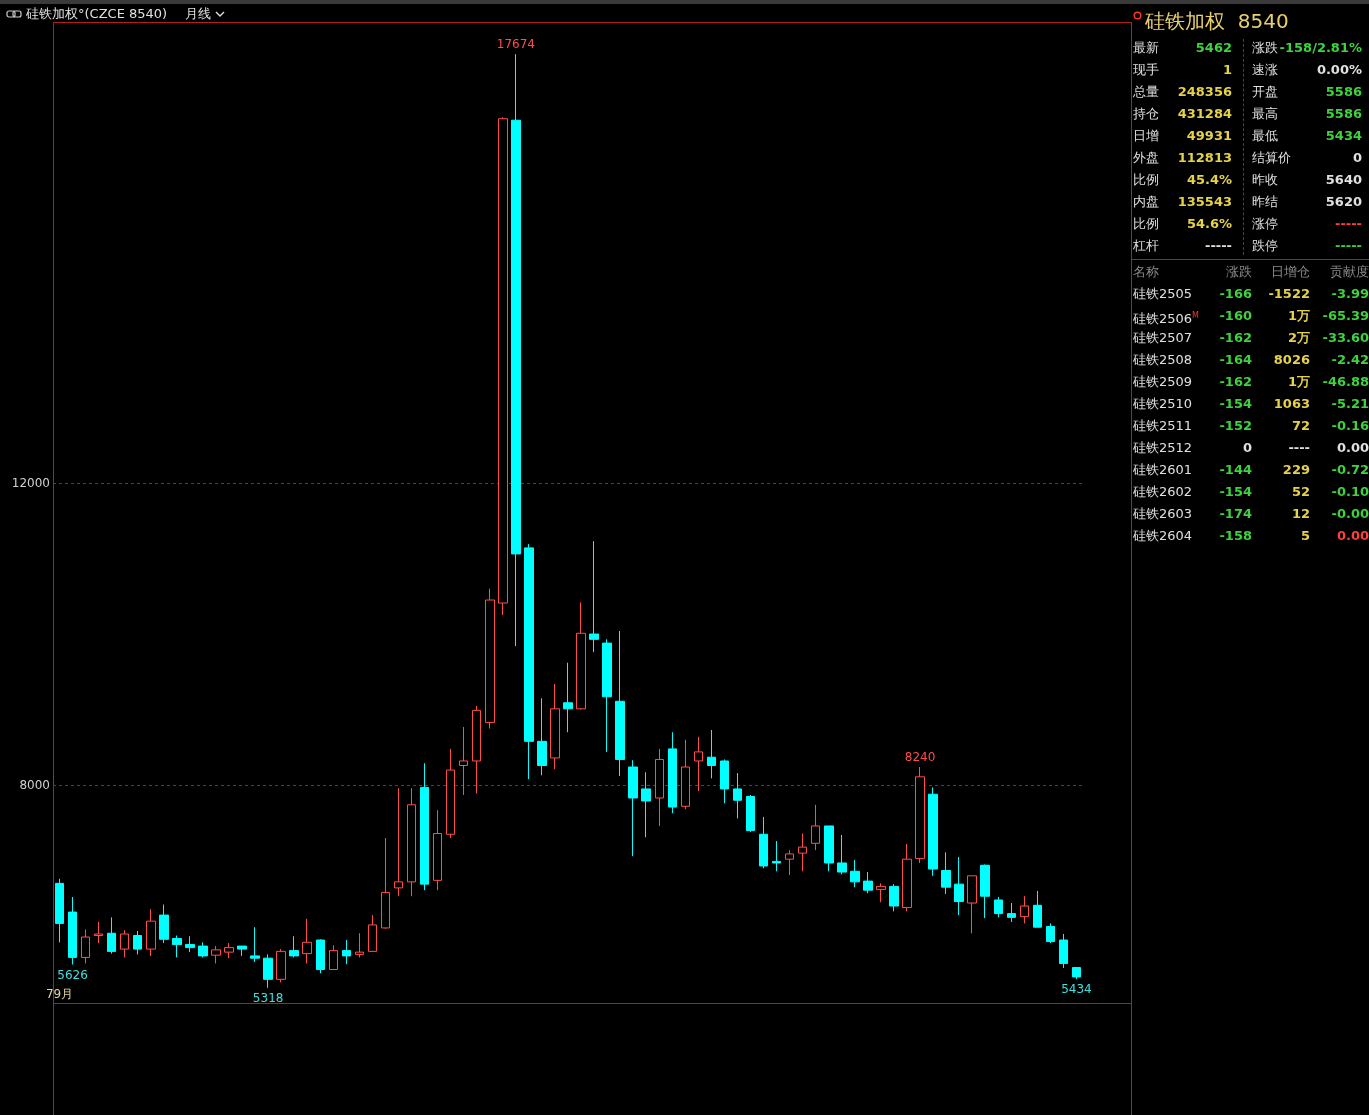  Describe the element at coordinates (1265, 246) in the screenshot. I see `text: 跌停` at that location.